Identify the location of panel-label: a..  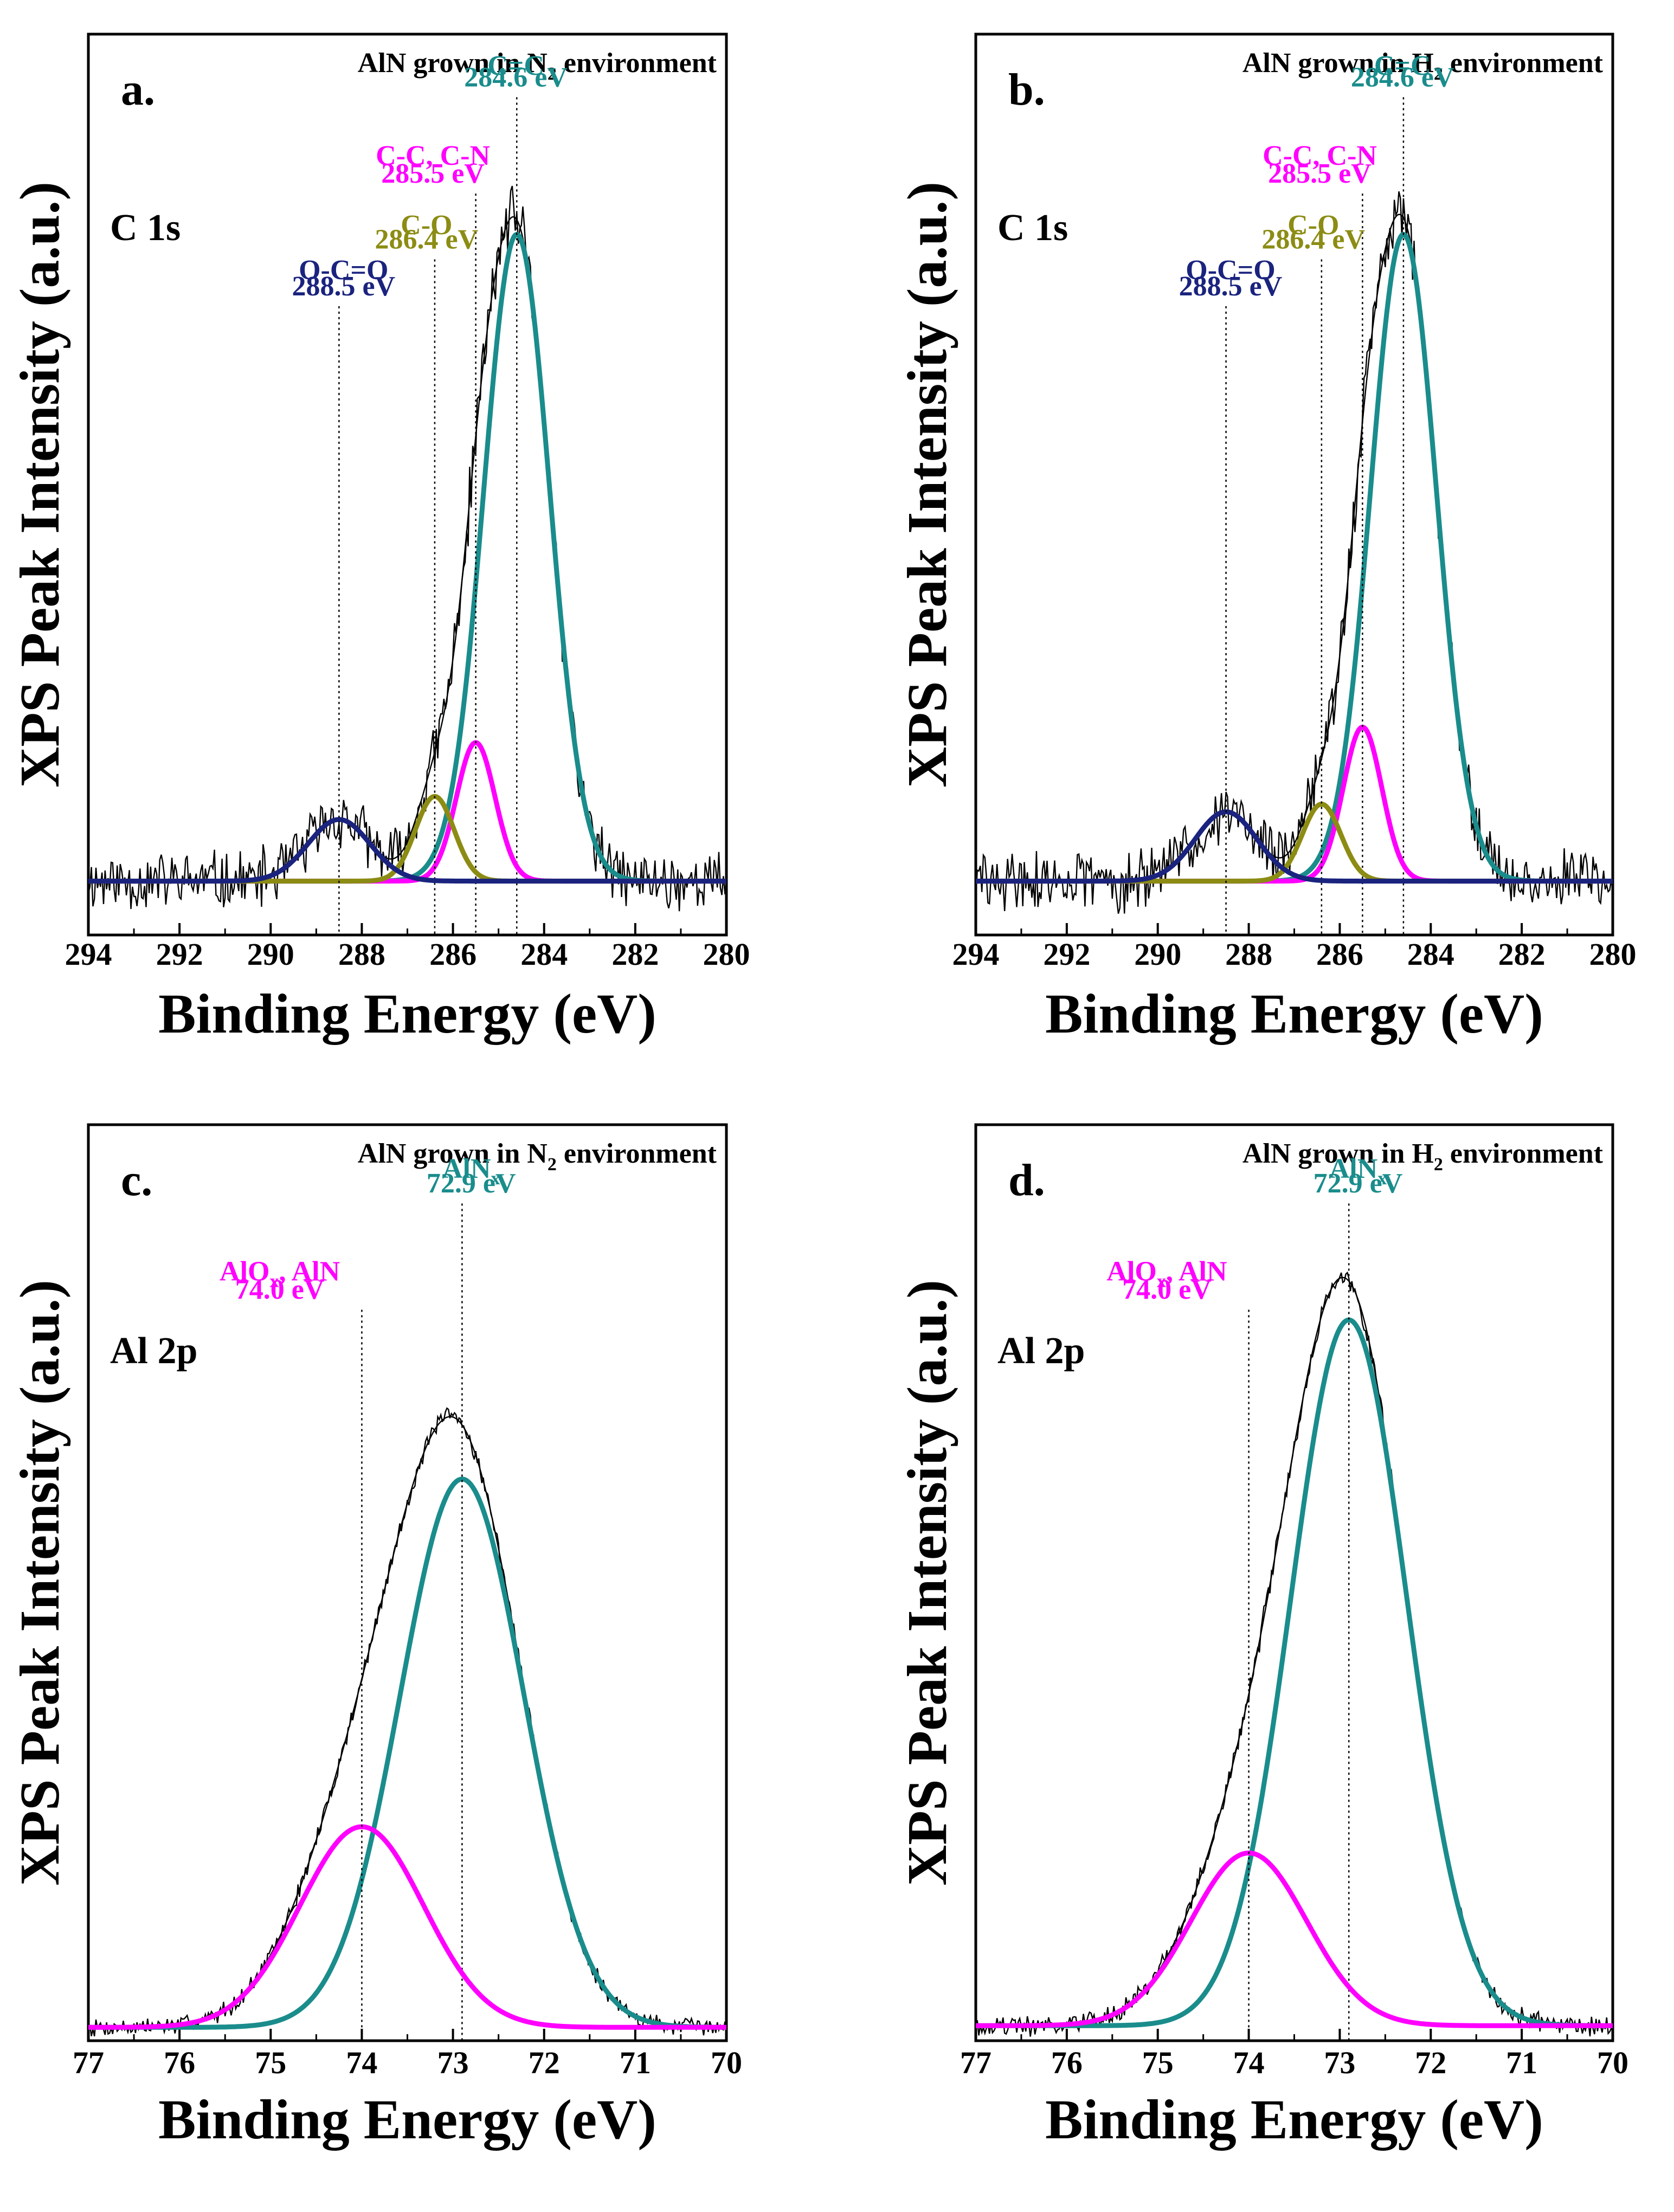
(138, 90).